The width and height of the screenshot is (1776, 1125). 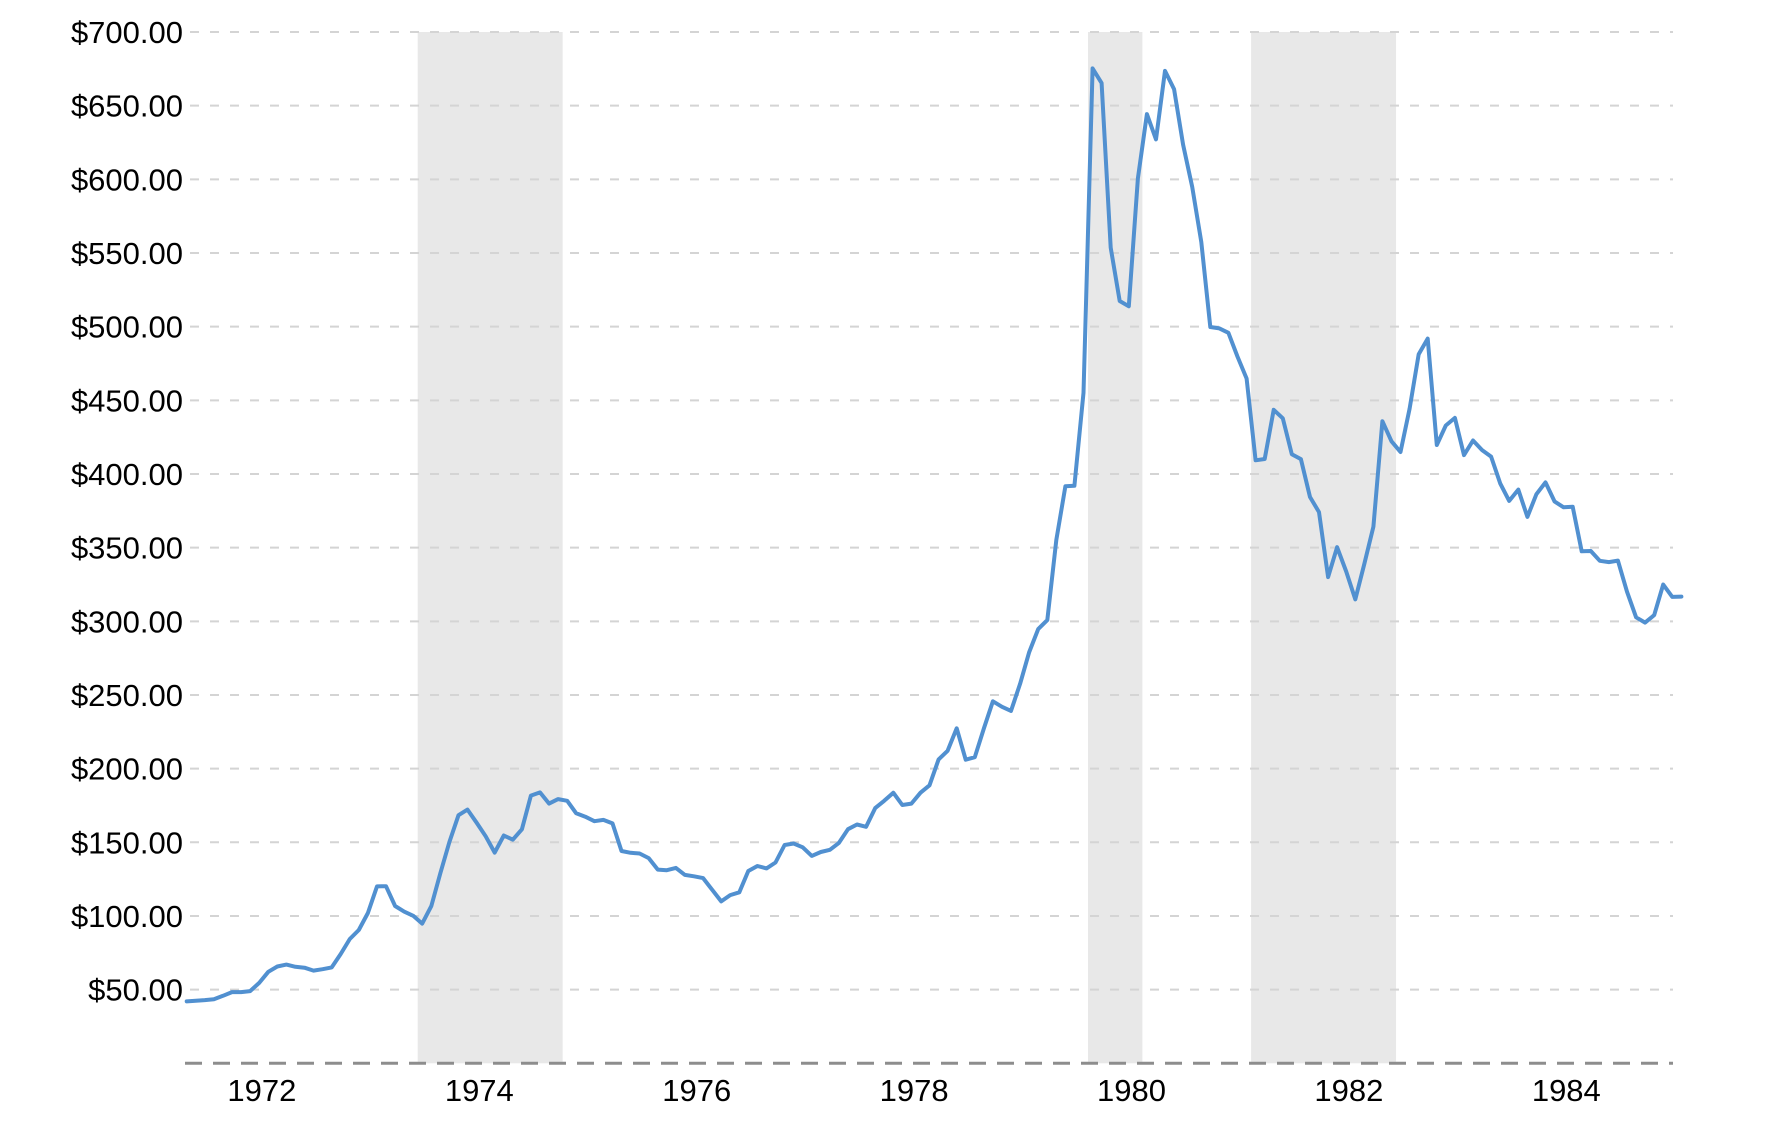 I want to click on y-tick-label: $50.00, so click(x=135, y=990).